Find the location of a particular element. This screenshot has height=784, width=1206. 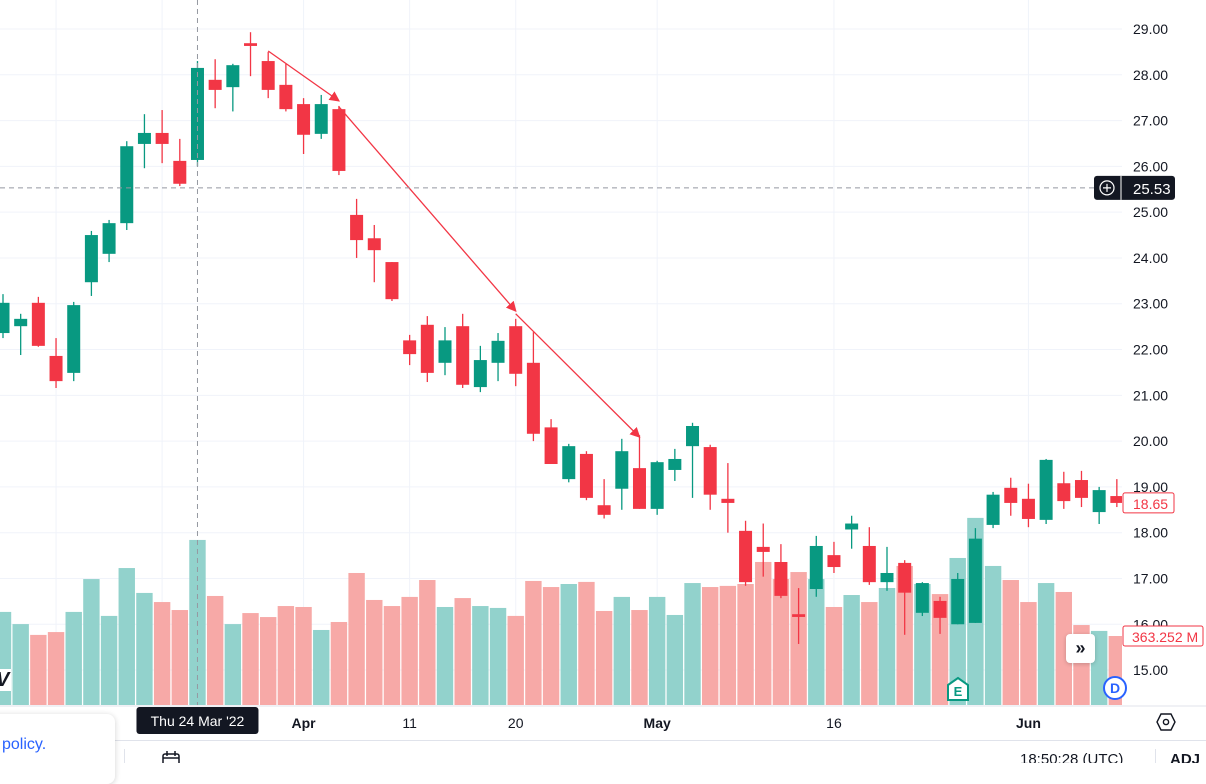

price-tick-label: 23.00 is located at coordinates (1150, 304).